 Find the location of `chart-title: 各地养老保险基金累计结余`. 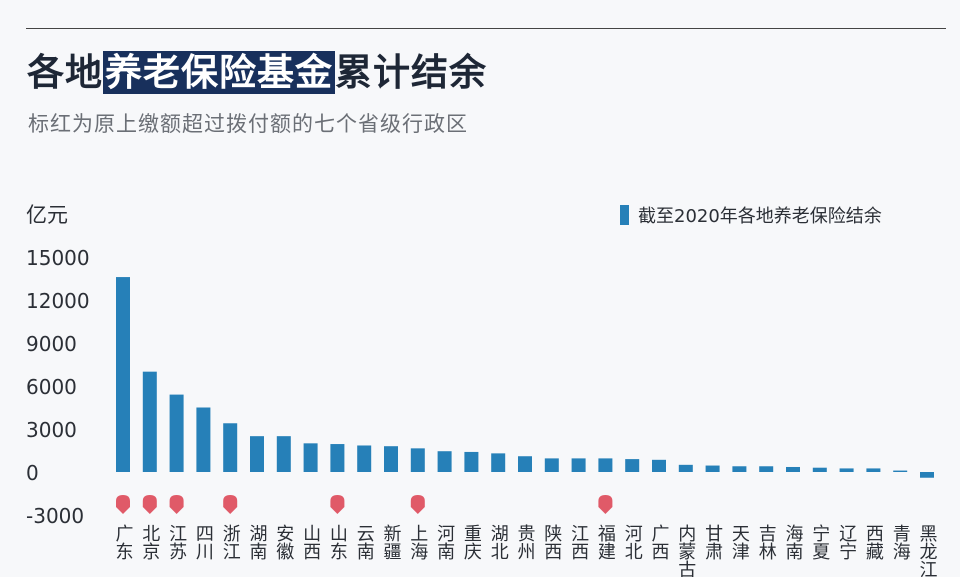

chart-title: 各地养老保险基金累计结余 is located at coordinates (257, 73).